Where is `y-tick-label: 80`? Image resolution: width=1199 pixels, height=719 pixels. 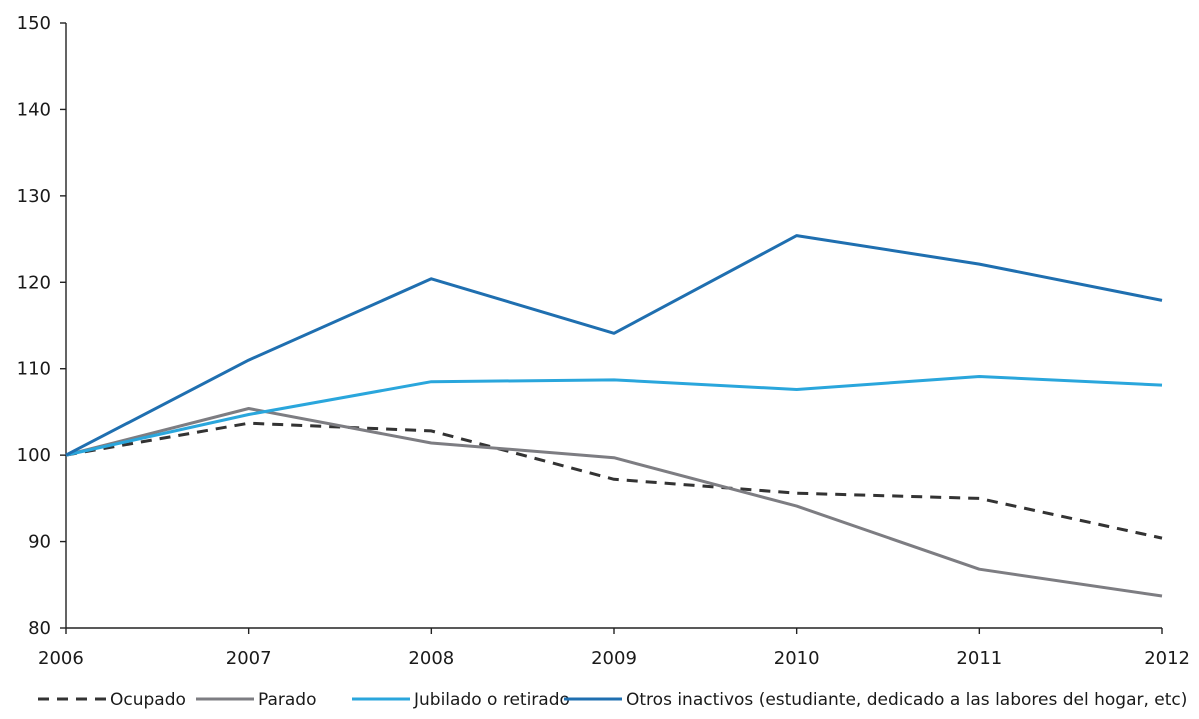 y-tick-label: 80 is located at coordinates (39, 628).